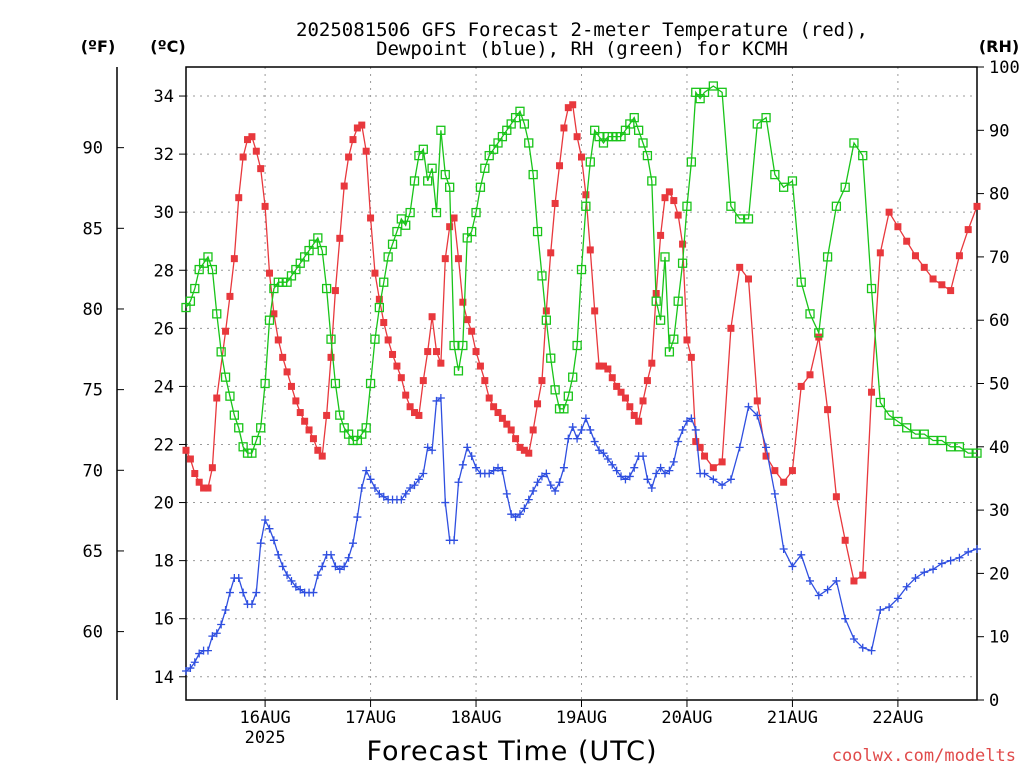 Image resolution: width=1024 pixels, height=768 pixels. Describe the element at coordinates (164, 445) in the screenshot. I see `celsius-tick-label: 22` at that location.